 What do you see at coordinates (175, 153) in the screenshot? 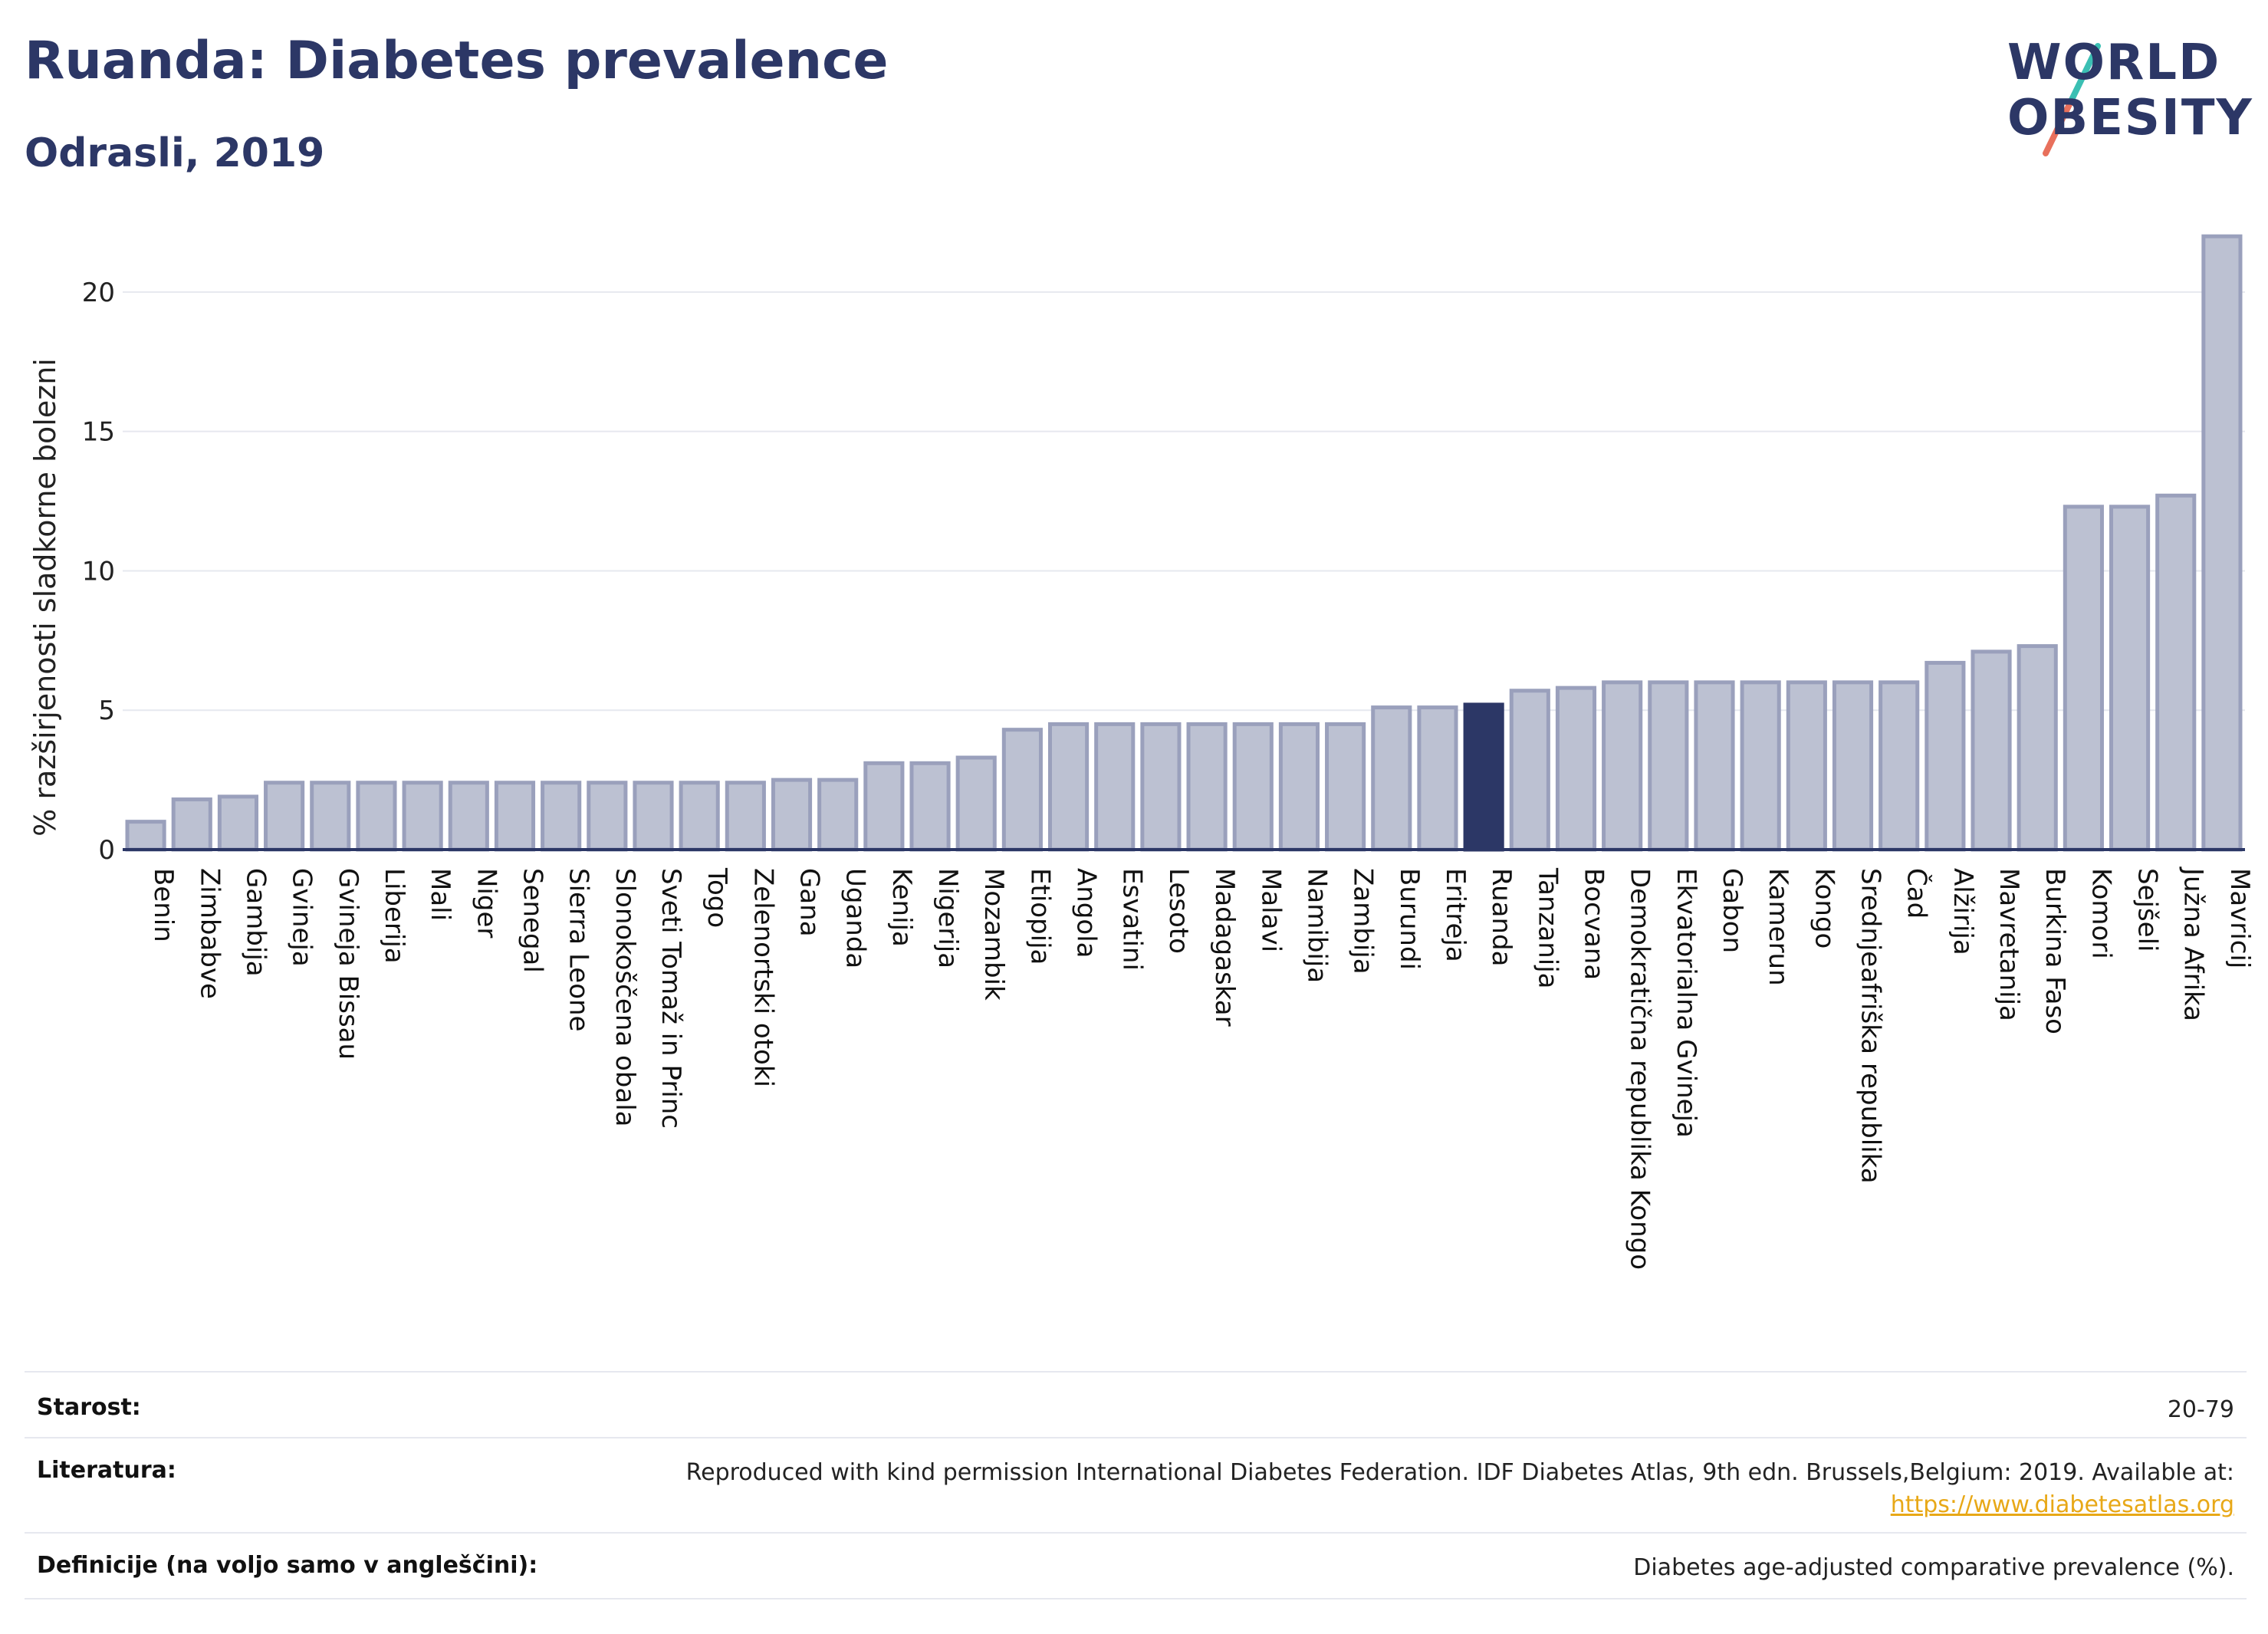
I see `page-subtitle: Odrasli, 2019` at bounding box center [175, 153].